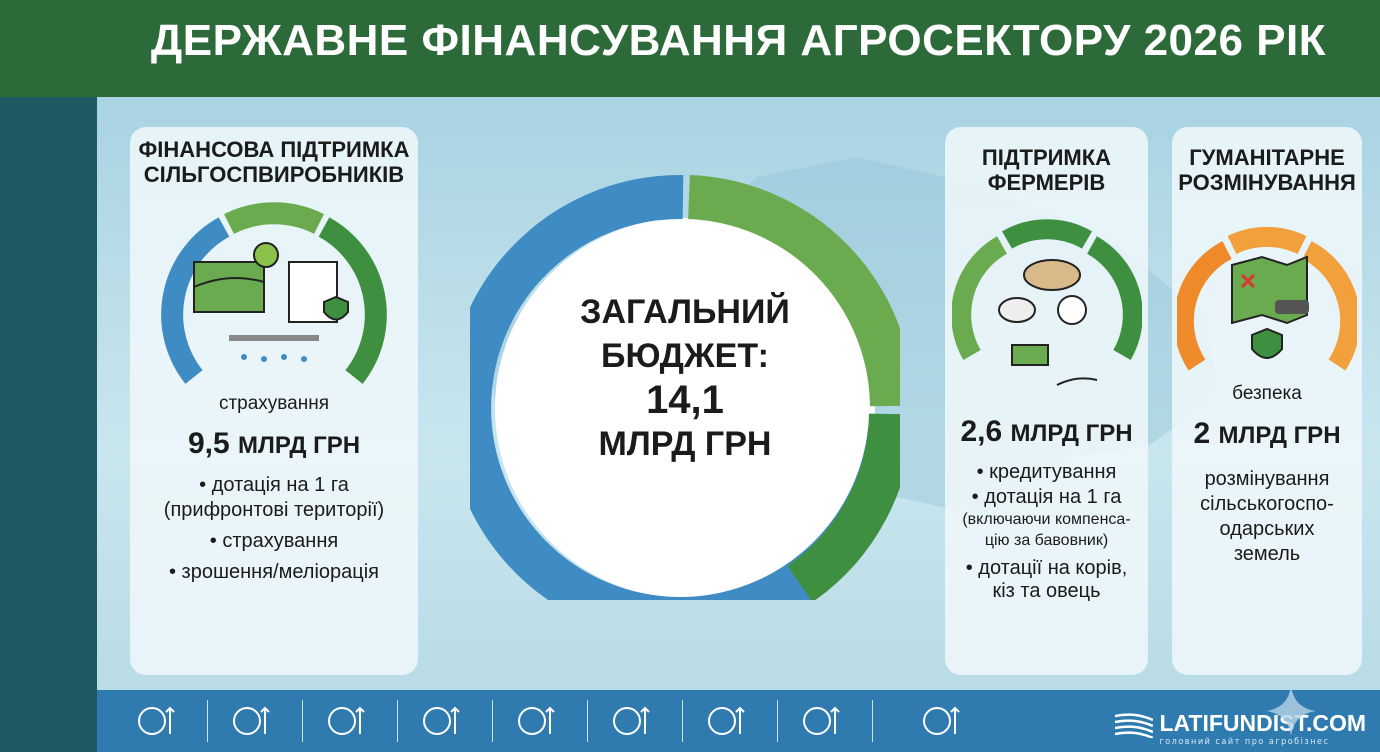 This screenshot has height=752, width=1380. I want to click on microbe-icon, so click(632, 721).